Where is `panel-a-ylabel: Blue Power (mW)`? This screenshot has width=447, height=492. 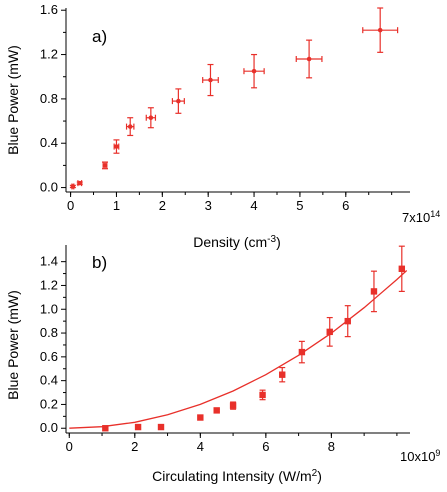
panel-a-ylabel: Blue Power (mW) is located at coordinates (13, 100).